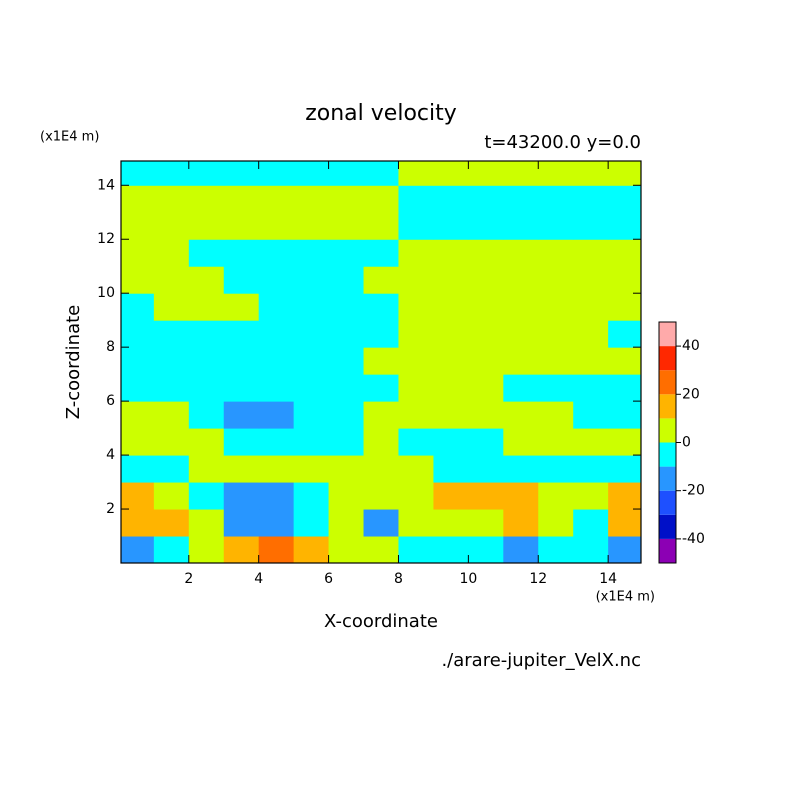 This screenshot has width=804, height=804. I want to click on y-unit: (x1E4 m), so click(69, 137).